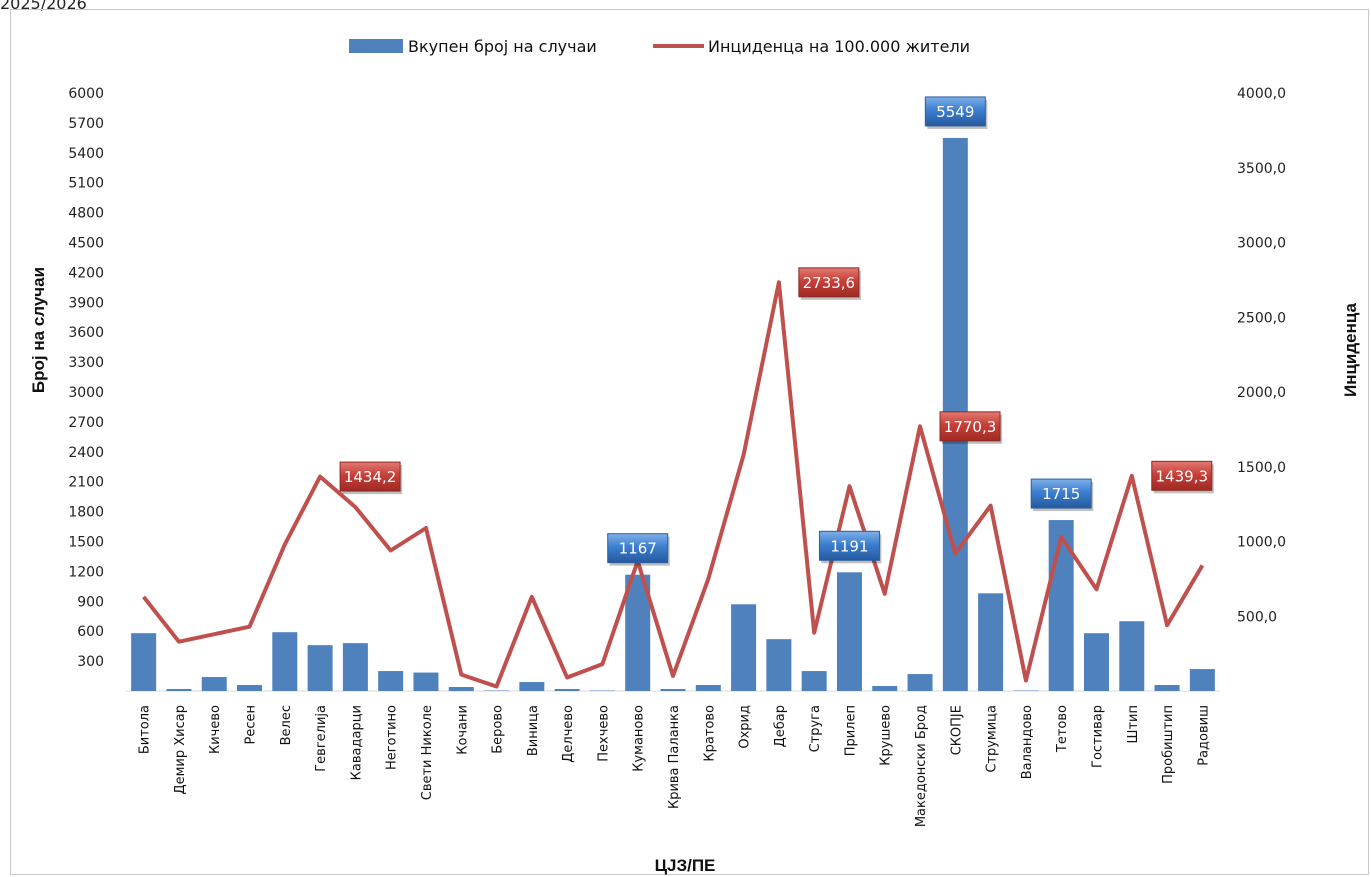 This screenshot has height=877, width=1371. What do you see at coordinates (286, 725) in the screenshot?
I see `category-label: Велес` at bounding box center [286, 725].